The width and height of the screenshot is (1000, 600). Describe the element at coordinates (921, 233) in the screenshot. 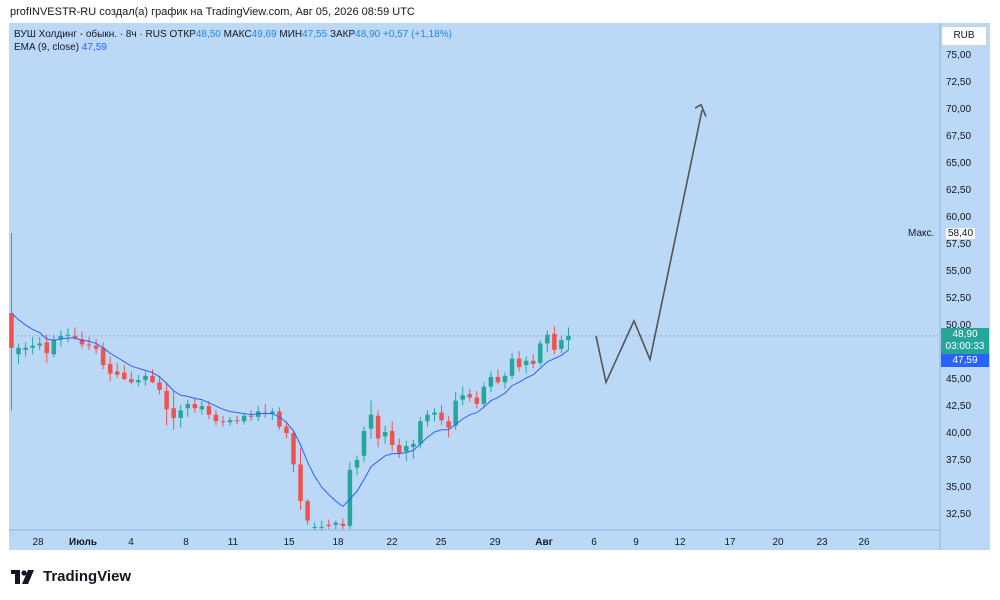

I see `max-label: Макс.` at that location.